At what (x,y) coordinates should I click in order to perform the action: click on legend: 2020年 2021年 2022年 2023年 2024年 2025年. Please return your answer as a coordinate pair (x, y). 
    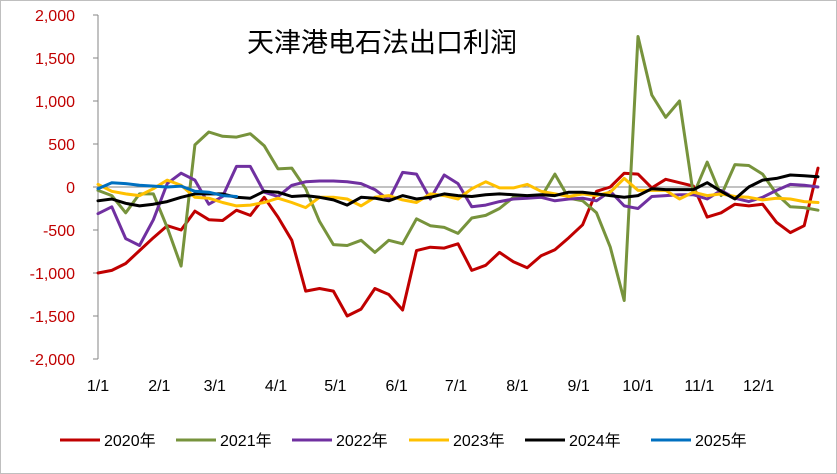
    Looking at the image, I should click on (403, 441).